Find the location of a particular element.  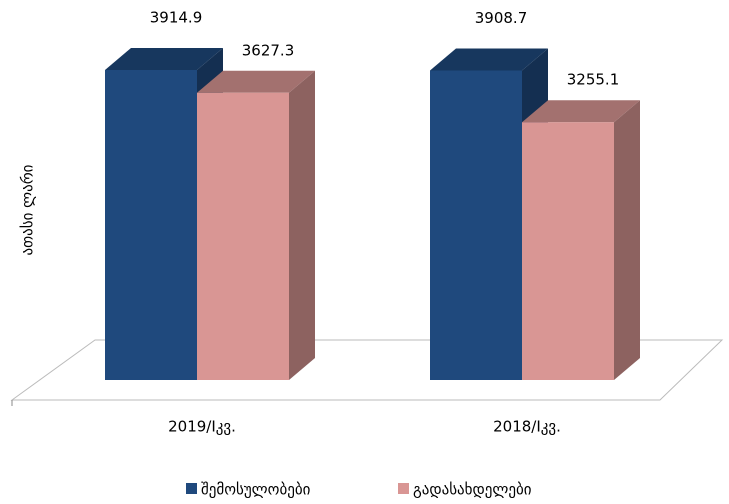

floor is located at coordinates (367, 370).